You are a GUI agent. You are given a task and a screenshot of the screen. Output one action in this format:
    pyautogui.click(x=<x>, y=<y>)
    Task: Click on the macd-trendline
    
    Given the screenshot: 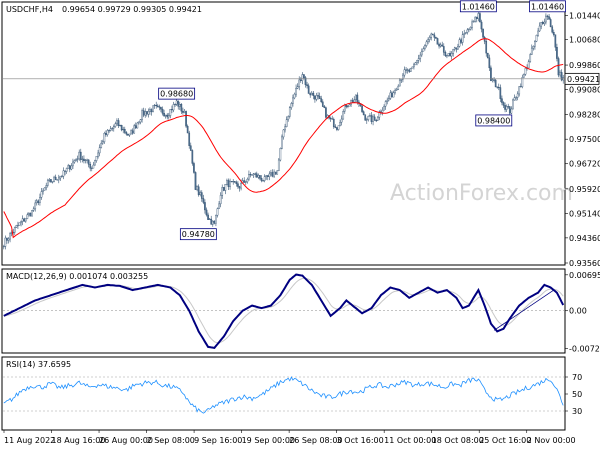 What is the action you would take?
    pyautogui.click(x=524, y=310)
    